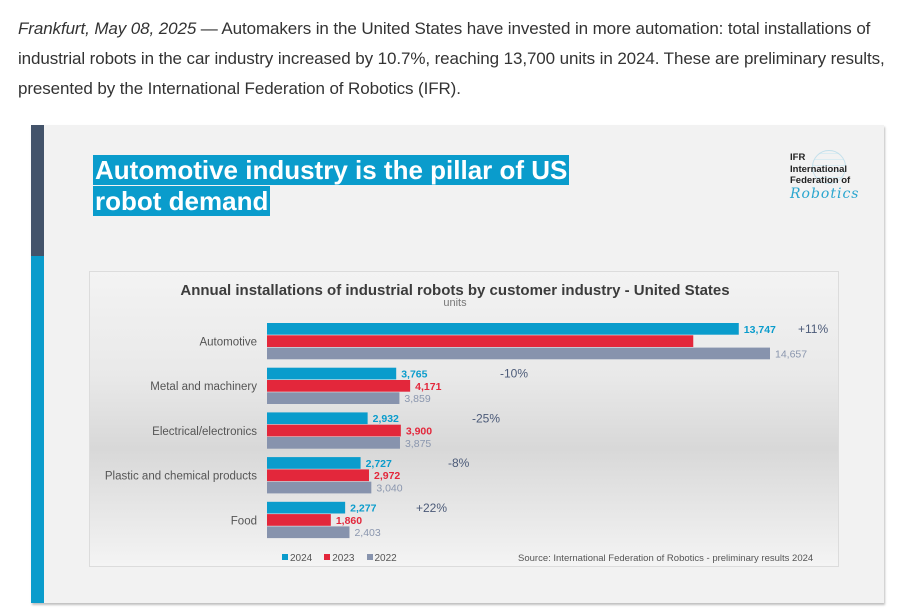 This screenshot has height=614, width=910. What do you see at coordinates (819, 169) in the screenshot?
I see `logo-international: International` at bounding box center [819, 169].